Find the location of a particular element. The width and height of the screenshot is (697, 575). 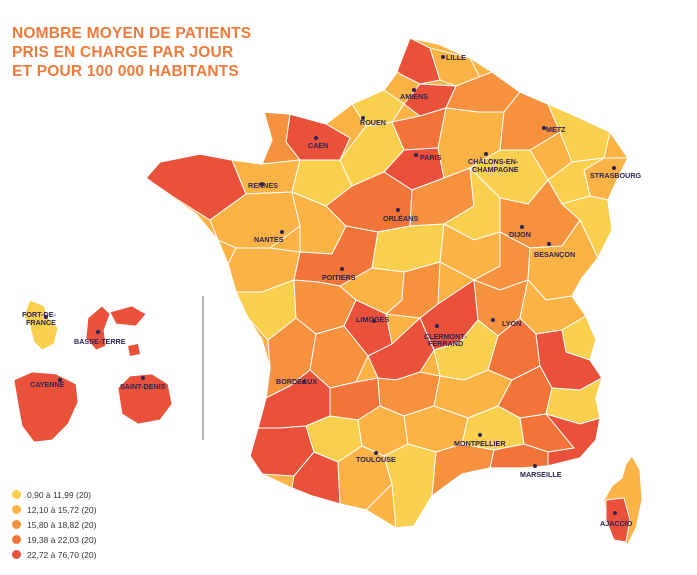

city-label: FERRAND is located at coordinates (445, 343).